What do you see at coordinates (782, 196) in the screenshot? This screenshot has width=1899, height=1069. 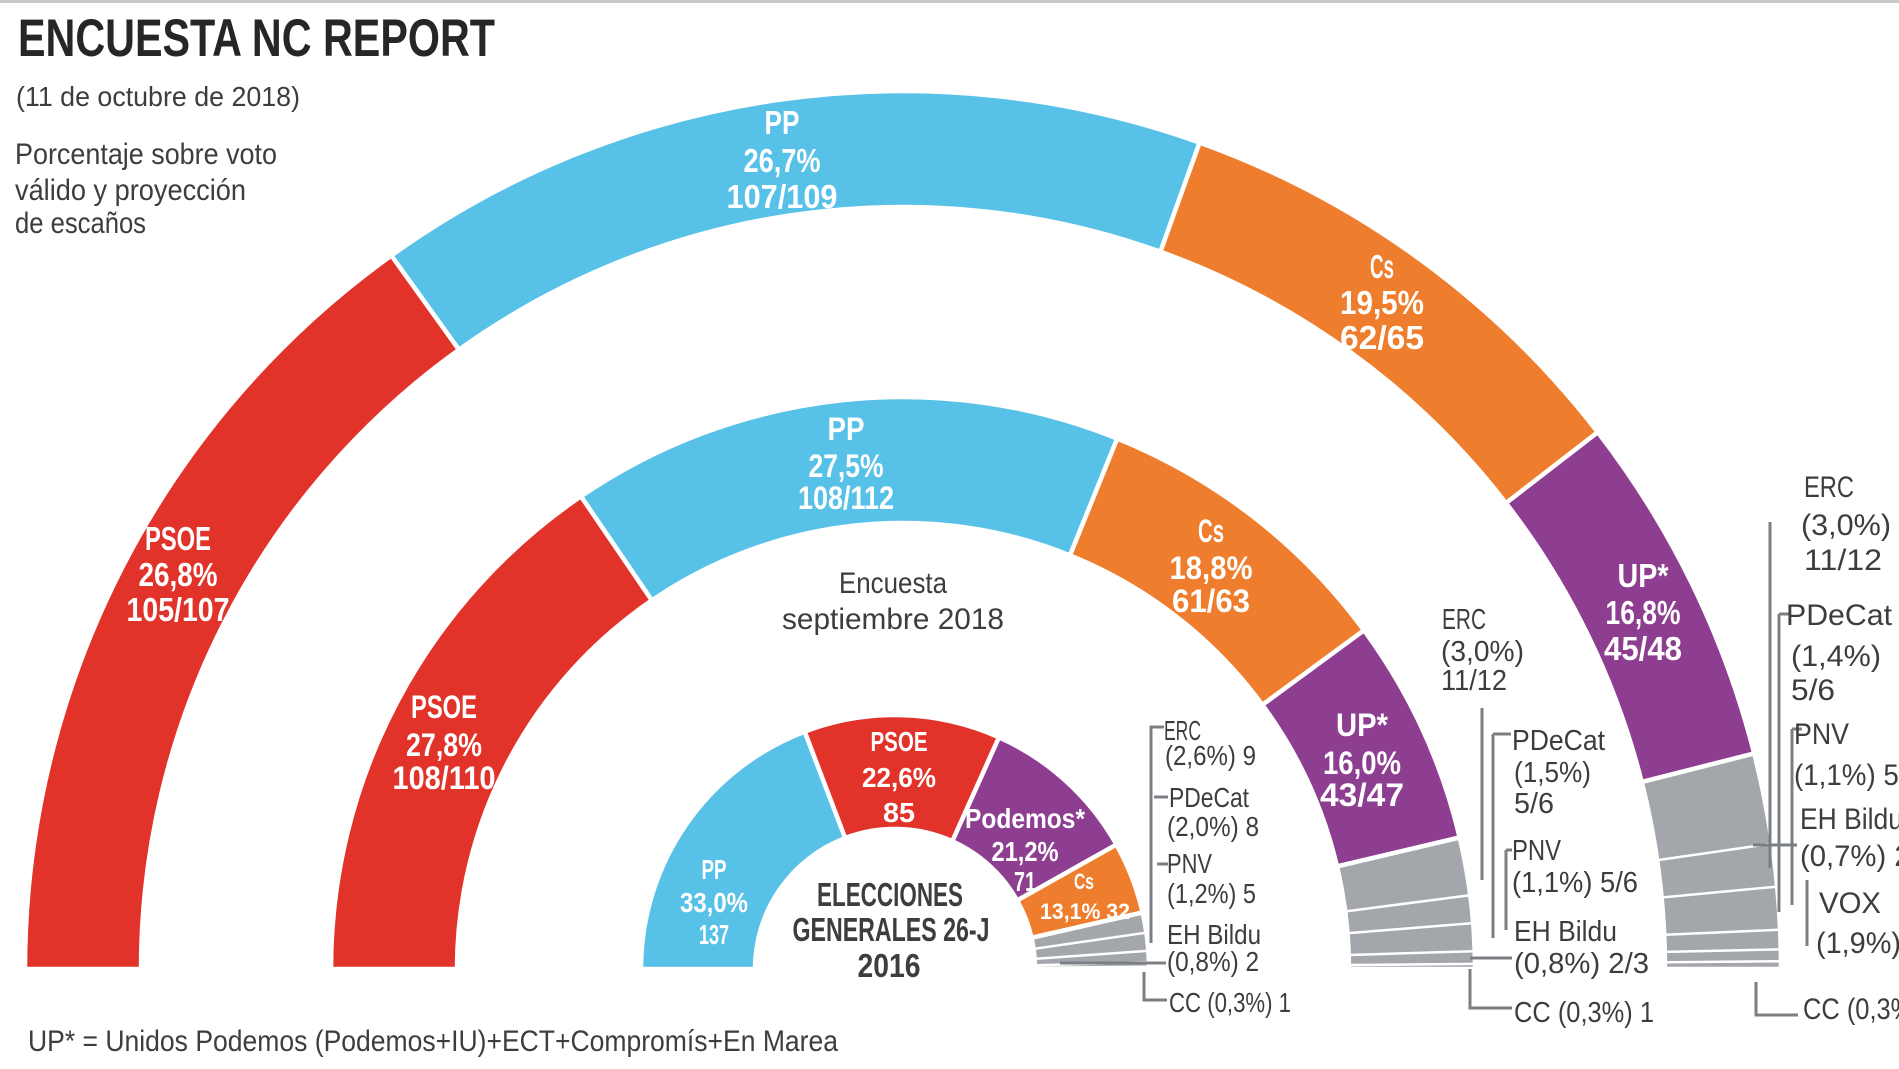 I see `svg-text: 107/109` at bounding box center [782, 196].